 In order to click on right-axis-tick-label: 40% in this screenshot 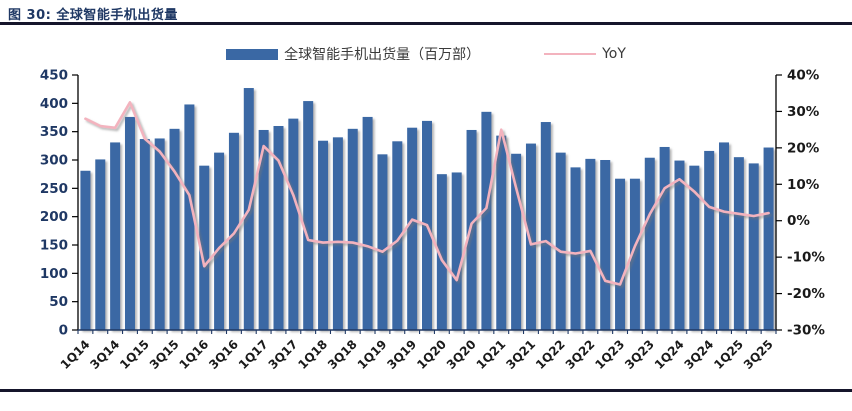, I will do `click(803, 76)`.